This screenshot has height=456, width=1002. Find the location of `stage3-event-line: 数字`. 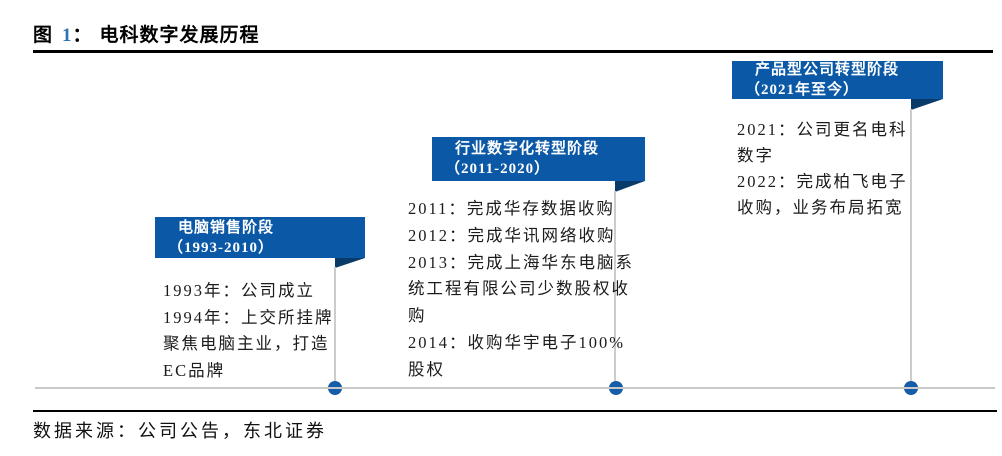

stage3-event-line: 数字 is located at coordinates (755, 155).